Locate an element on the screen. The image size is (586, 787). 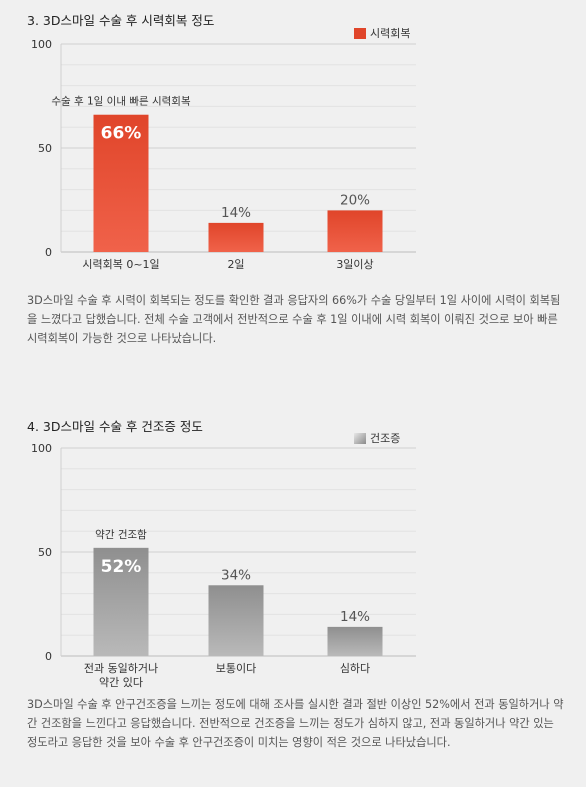
section-title: 3. 3D스마일 수술 후 시력회복 정도 is located at coordinates (121, 20).